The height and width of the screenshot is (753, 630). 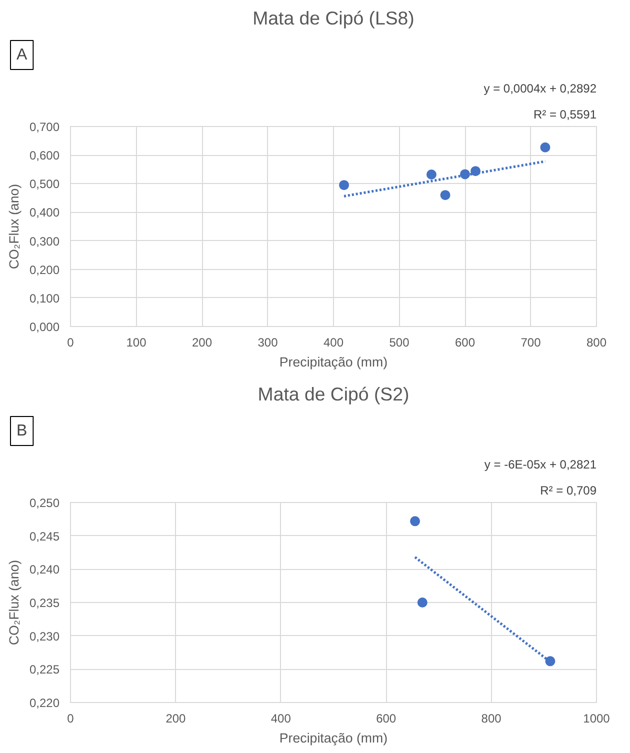 What do you see at coordinates (44, 669) in the screenshot?
I see `y-tick-label: 0,225` at bounding box center [44, 669].